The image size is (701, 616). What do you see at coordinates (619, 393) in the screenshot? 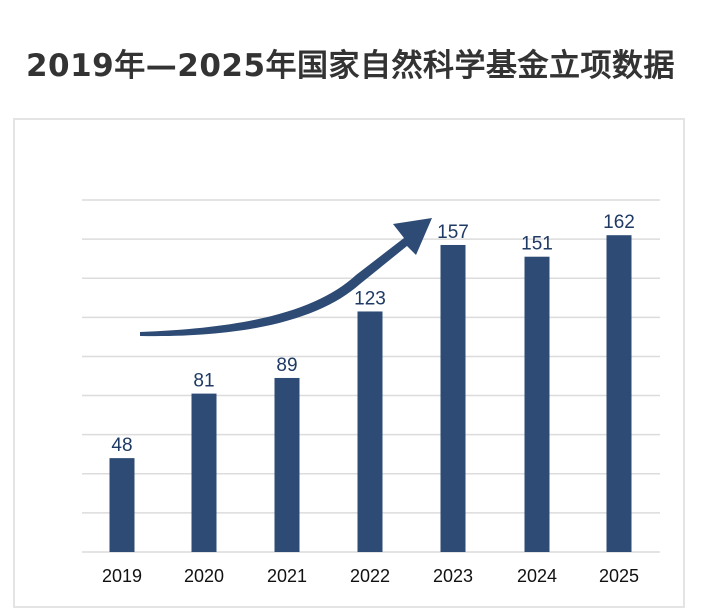
I see `bar-2025` at bounding box center [619, 393].